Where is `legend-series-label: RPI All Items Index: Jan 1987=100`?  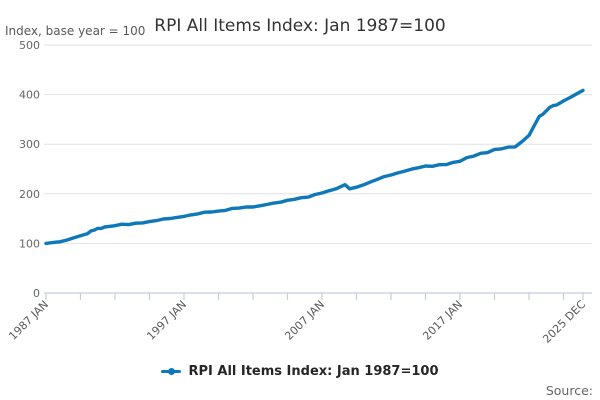 legend-series-label: RPI All Items Index: Jan 1987=100 is located at coordinates (313, 371).